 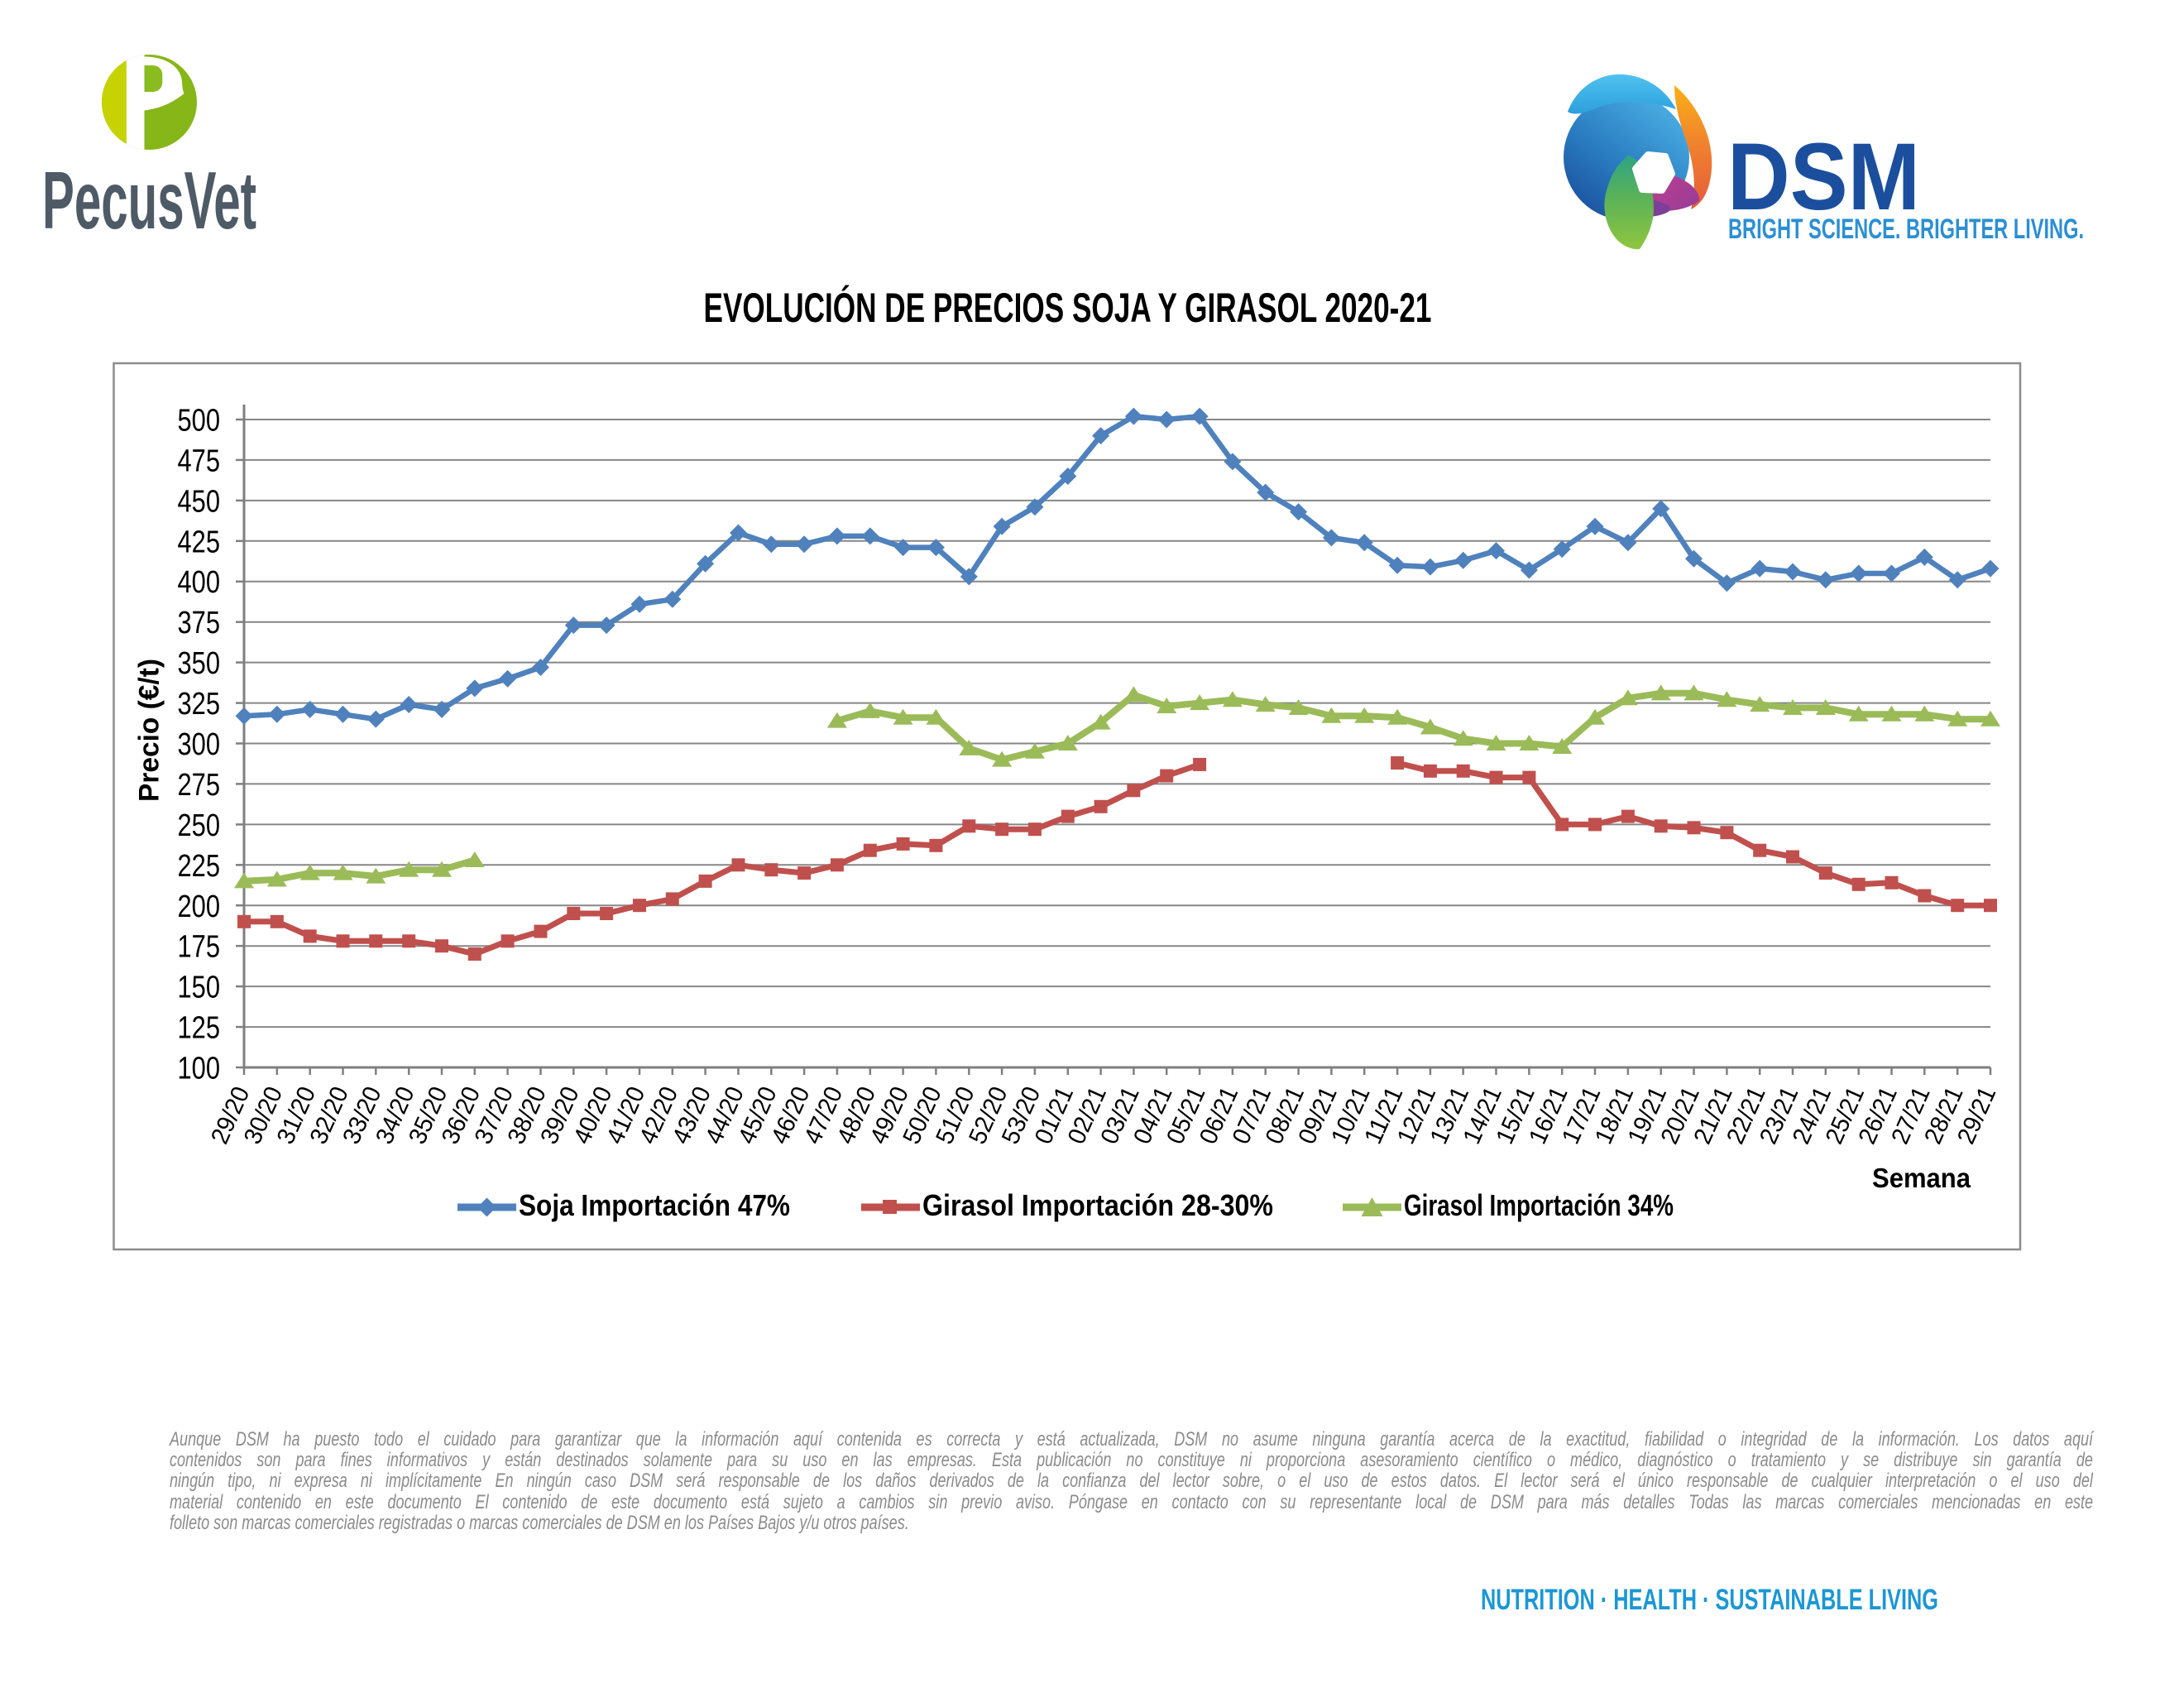 What do you see at coordinates (199, 866) in the screenshot?
I see `svg-text: 225` at bounding box center [199, 866].